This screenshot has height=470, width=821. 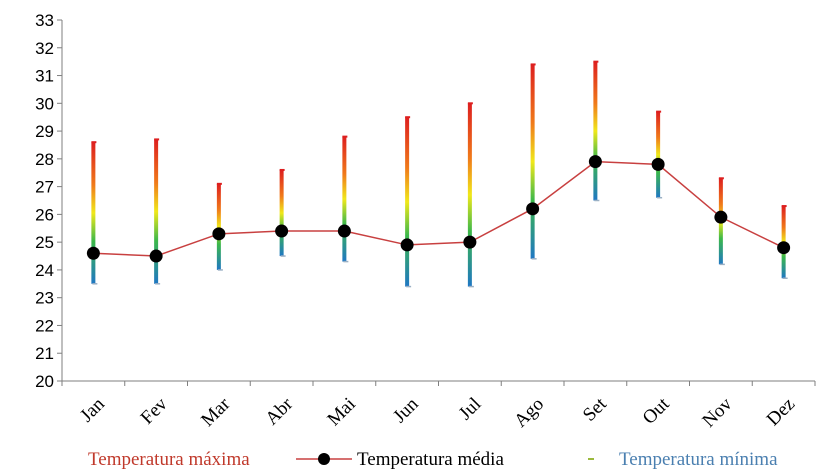 I want to click on y-tick-label: 26, so click(x=44, y=214).